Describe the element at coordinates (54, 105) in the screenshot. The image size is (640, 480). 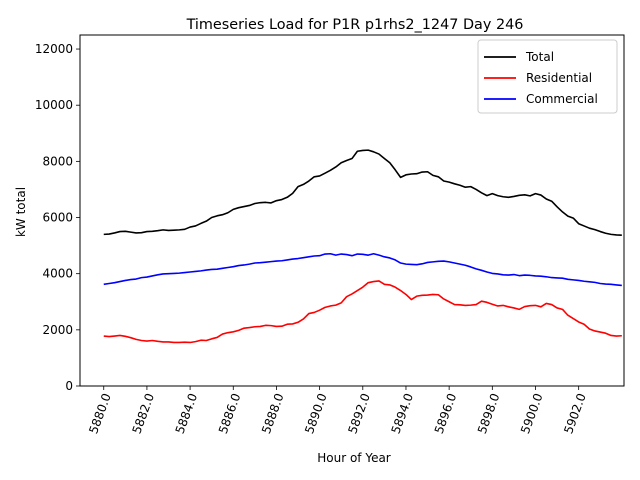
I see `y-tick-label: 10000` at that location.